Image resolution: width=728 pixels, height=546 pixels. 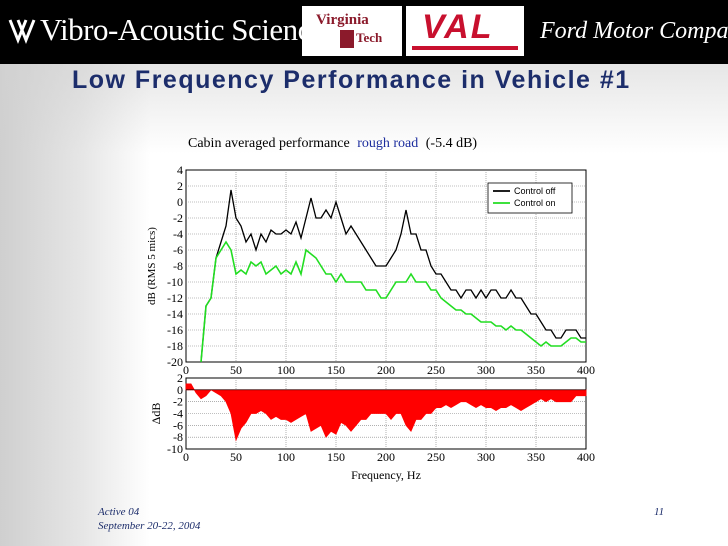 What do you see at coordinates (386, 370) in the screenshot?
I see `top-chart-x-tick-label: 200` at bounding box center [386, 370].